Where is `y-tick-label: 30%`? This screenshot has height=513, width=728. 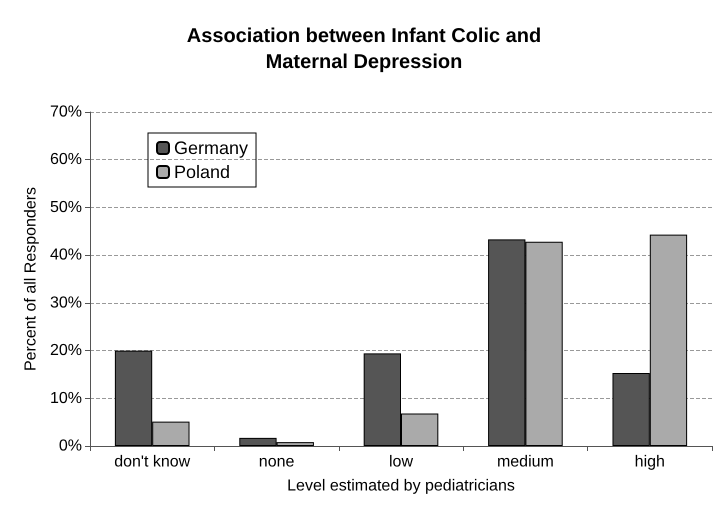 y-tick-label: 30% is located at coordinates (66, 303).